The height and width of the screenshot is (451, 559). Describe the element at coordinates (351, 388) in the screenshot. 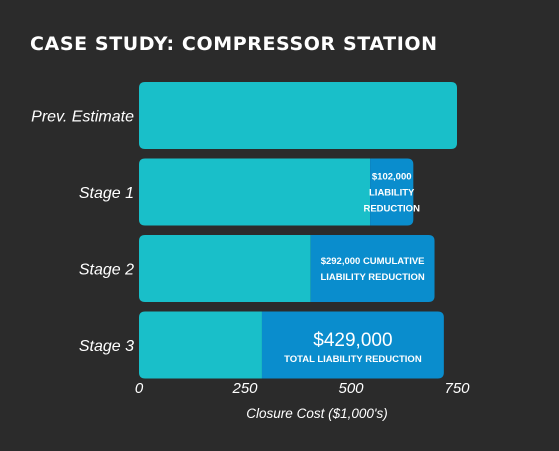

I see `x-tick-label: 500` at that location.